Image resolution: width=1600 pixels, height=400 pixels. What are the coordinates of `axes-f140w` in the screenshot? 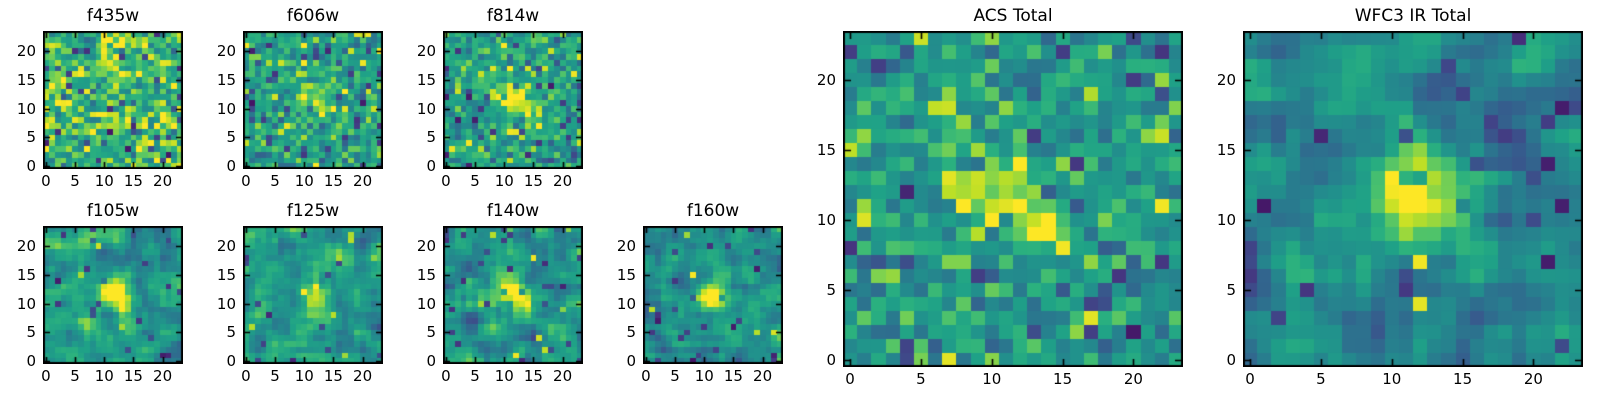 It's located at (513, 295).